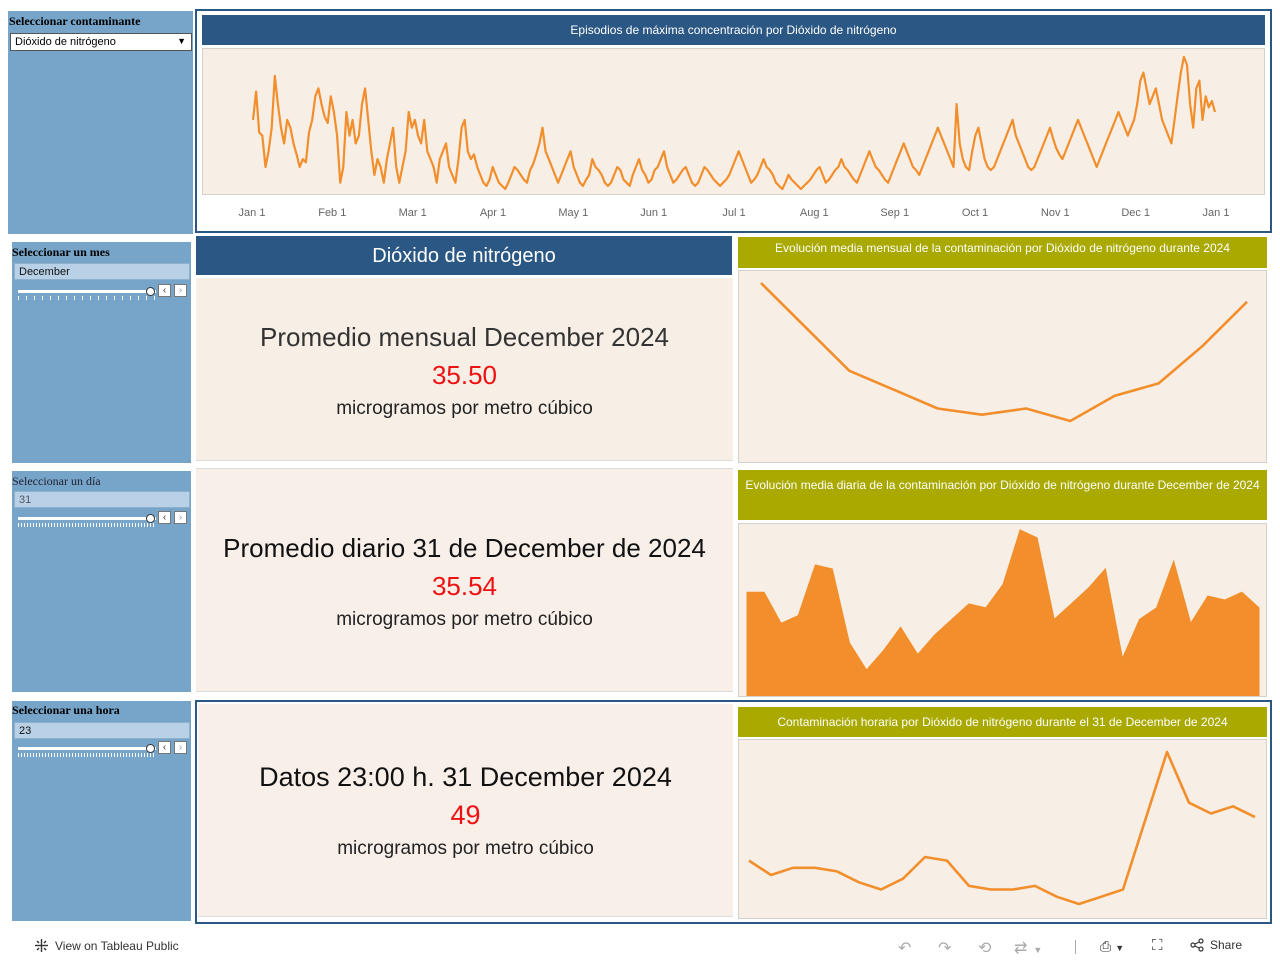 Image resolution: width=1280 pixels, height=960 pixels. Describe the element at coordinates (102, 730) in the screenshot. I see `hour-input: 23` at that location.